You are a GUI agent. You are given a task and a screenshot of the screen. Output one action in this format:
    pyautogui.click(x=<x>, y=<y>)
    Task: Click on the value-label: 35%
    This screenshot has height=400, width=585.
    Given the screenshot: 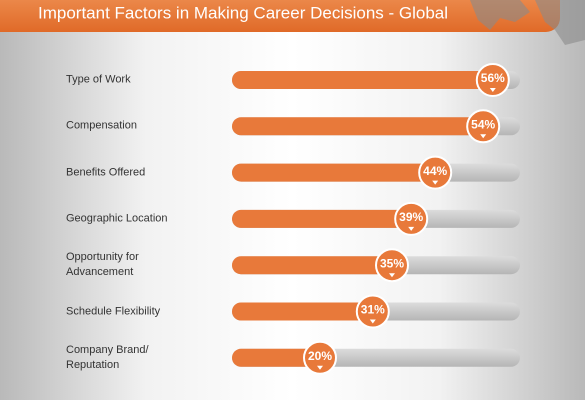 What is the action you would take?
    pyautogui.click(x=392, y=263)
    